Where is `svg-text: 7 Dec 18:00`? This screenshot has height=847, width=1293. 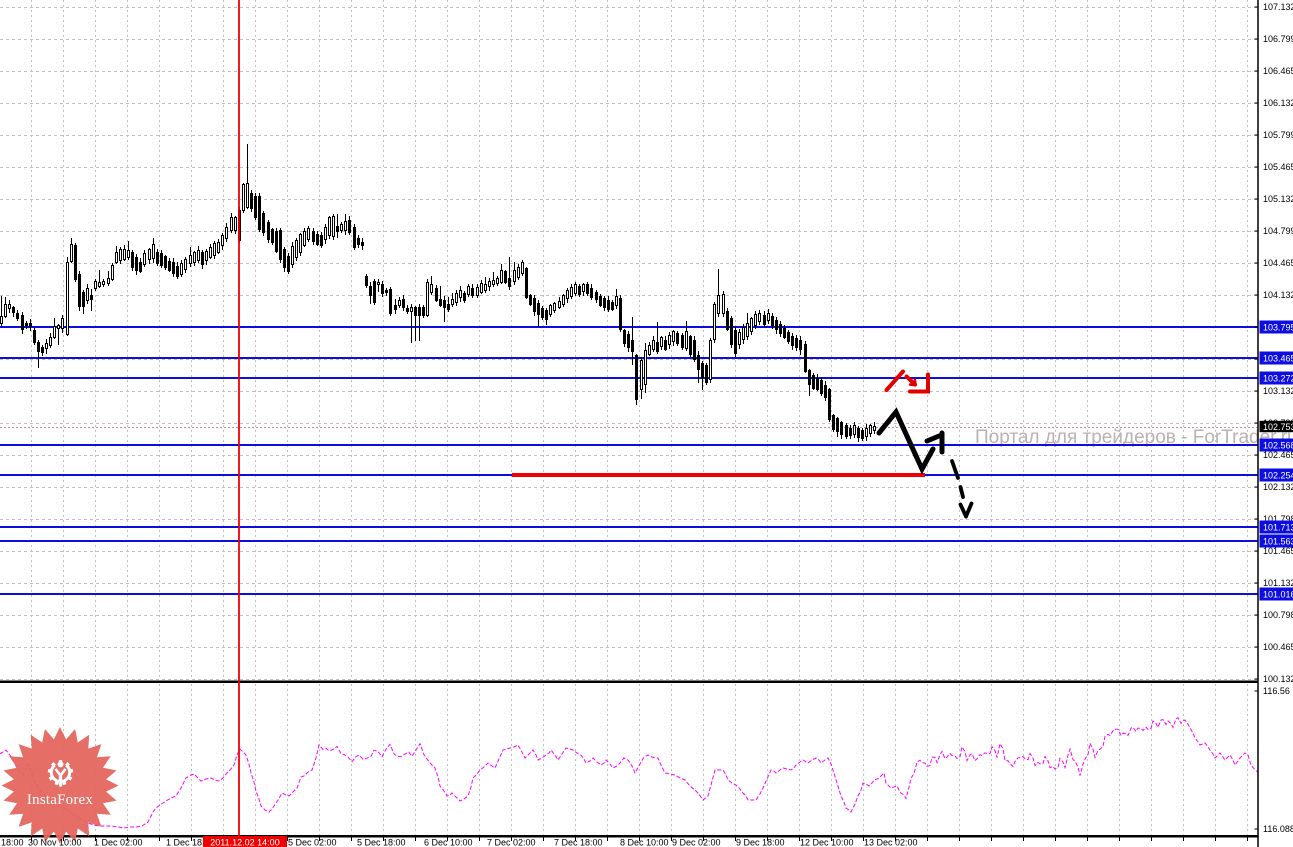 svg-text: 7 Dec 18:00 is located at coordinates (578, 842).